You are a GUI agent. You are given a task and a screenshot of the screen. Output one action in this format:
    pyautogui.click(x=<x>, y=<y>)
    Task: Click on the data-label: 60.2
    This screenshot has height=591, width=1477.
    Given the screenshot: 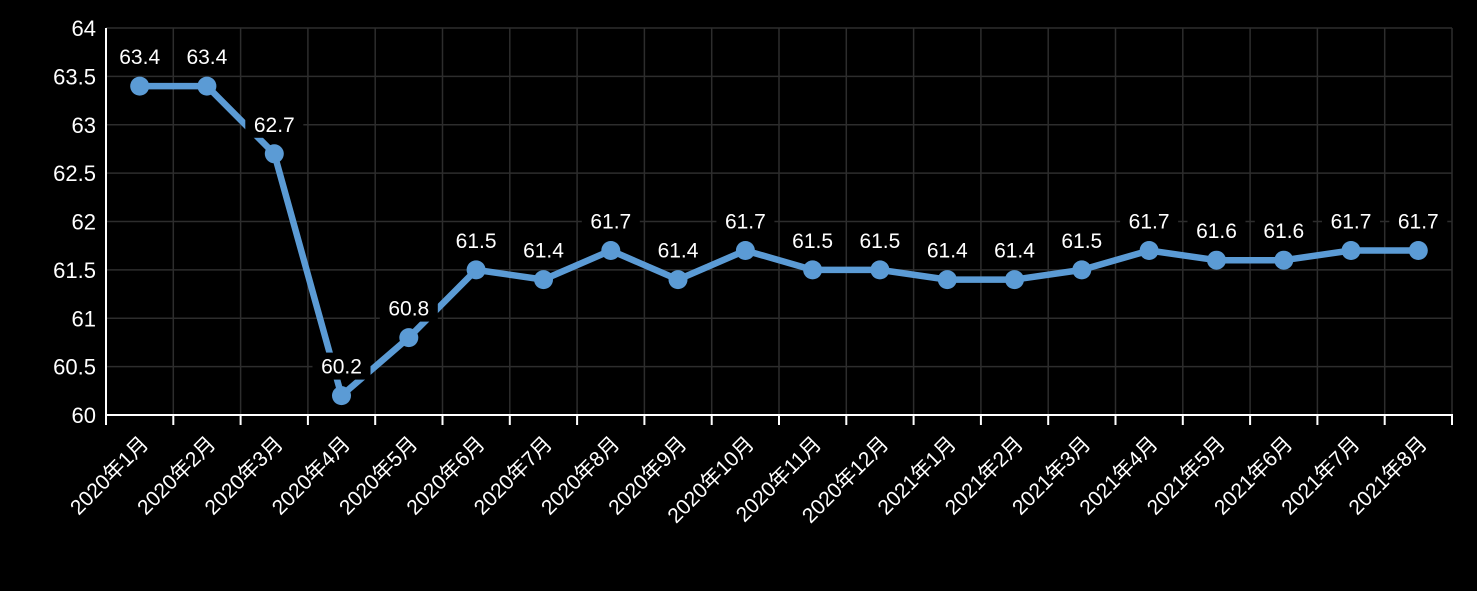 What is the action you would take?
    pyautogui.click(x=341, y=367)
    